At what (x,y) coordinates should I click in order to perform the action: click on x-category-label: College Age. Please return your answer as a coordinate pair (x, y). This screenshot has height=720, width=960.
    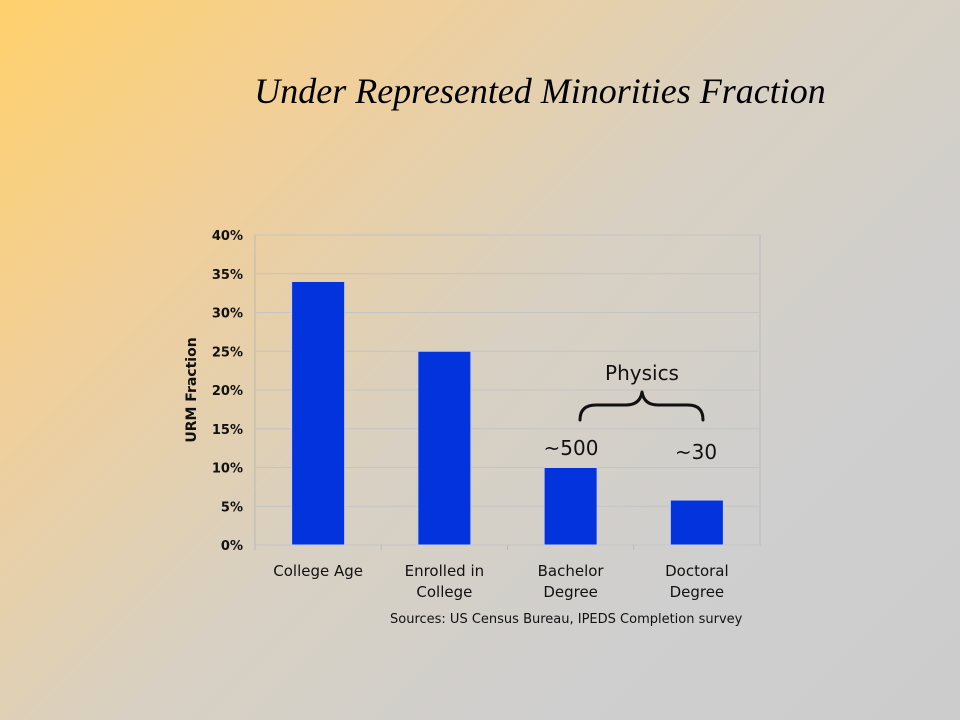
    Looking at the image, I should click on (318, 571).